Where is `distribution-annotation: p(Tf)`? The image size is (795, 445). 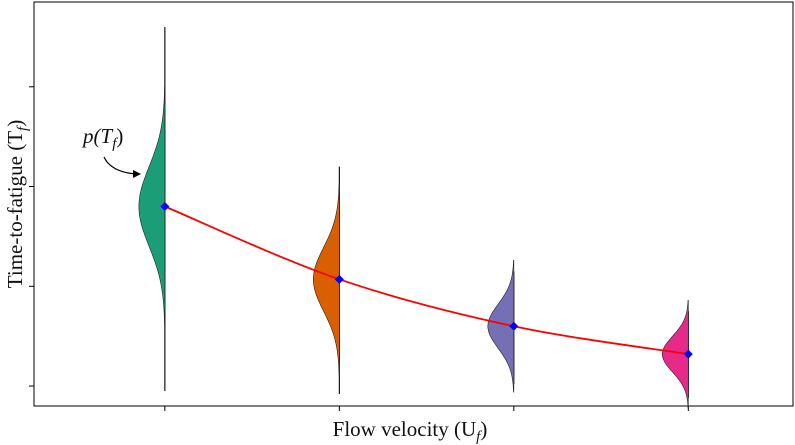
distribution-annotation: p(Tf) is located at coordinates (102, 138).